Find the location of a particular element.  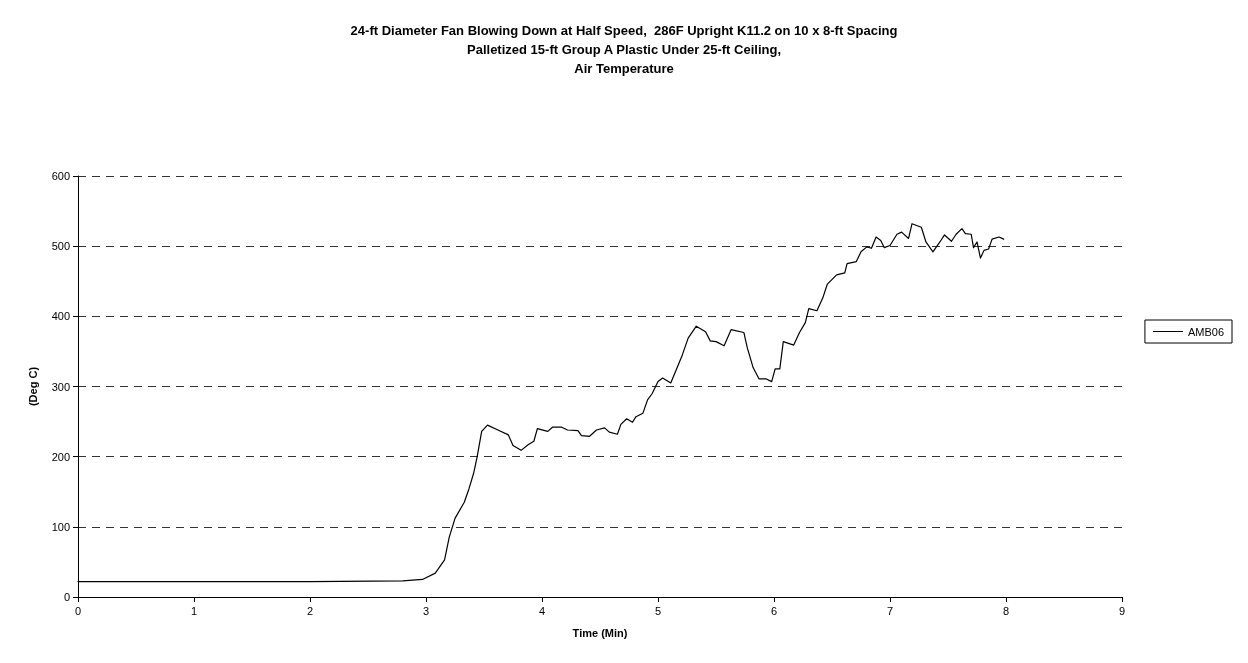

x-tick-label: 0 is located at coordinates (78, 610).